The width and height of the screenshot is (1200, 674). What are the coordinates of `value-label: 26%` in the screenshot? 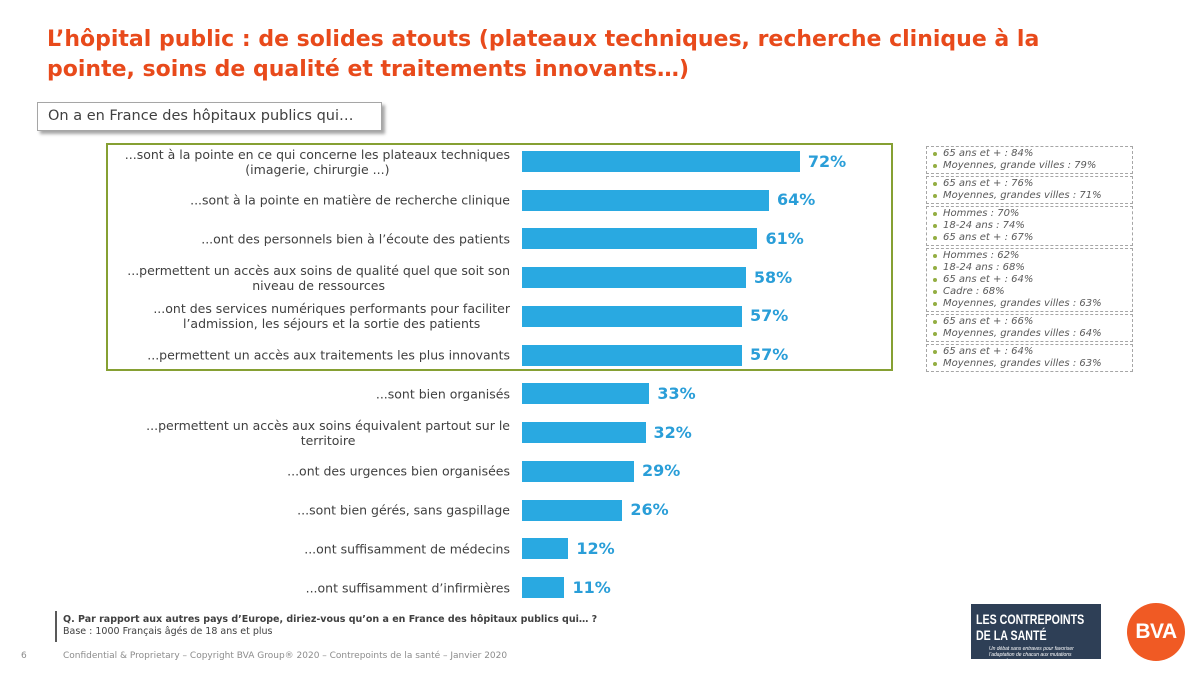 It's located at (649, 510).